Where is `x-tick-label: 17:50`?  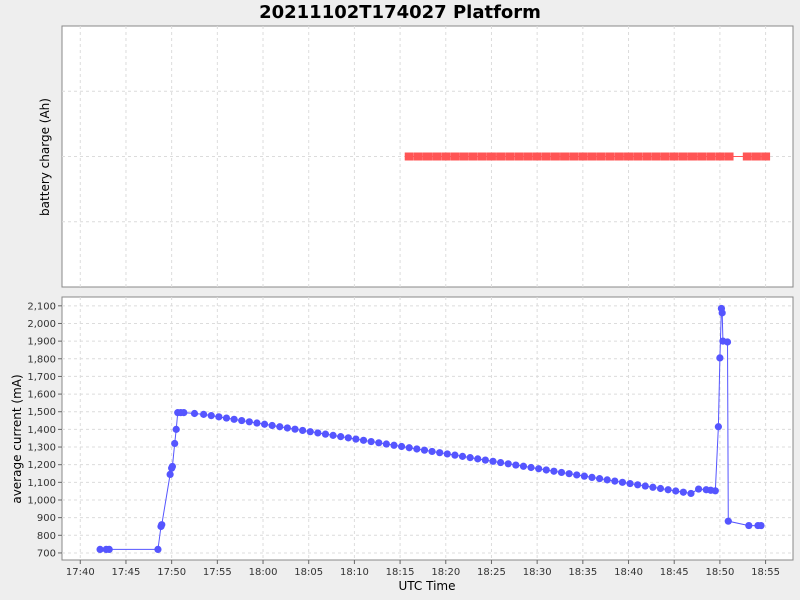
x-tick-label: 17:50 is located at coordinates (171, 572).